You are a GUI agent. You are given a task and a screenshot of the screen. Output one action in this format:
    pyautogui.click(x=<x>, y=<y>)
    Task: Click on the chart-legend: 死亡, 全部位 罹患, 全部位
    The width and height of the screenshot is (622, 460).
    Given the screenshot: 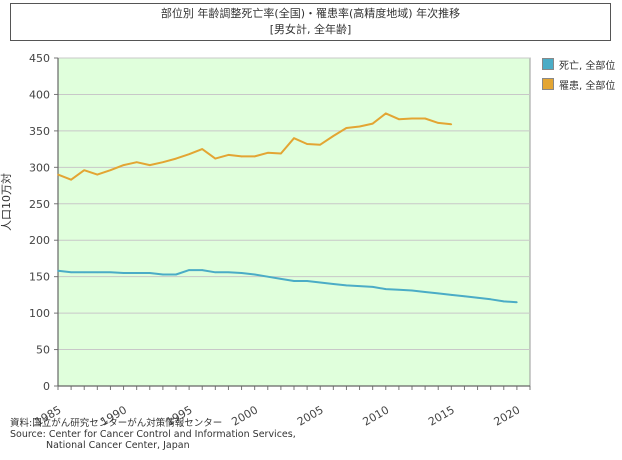 What is the action you would take?
    pyautogui.click(x=578, y=74)
    